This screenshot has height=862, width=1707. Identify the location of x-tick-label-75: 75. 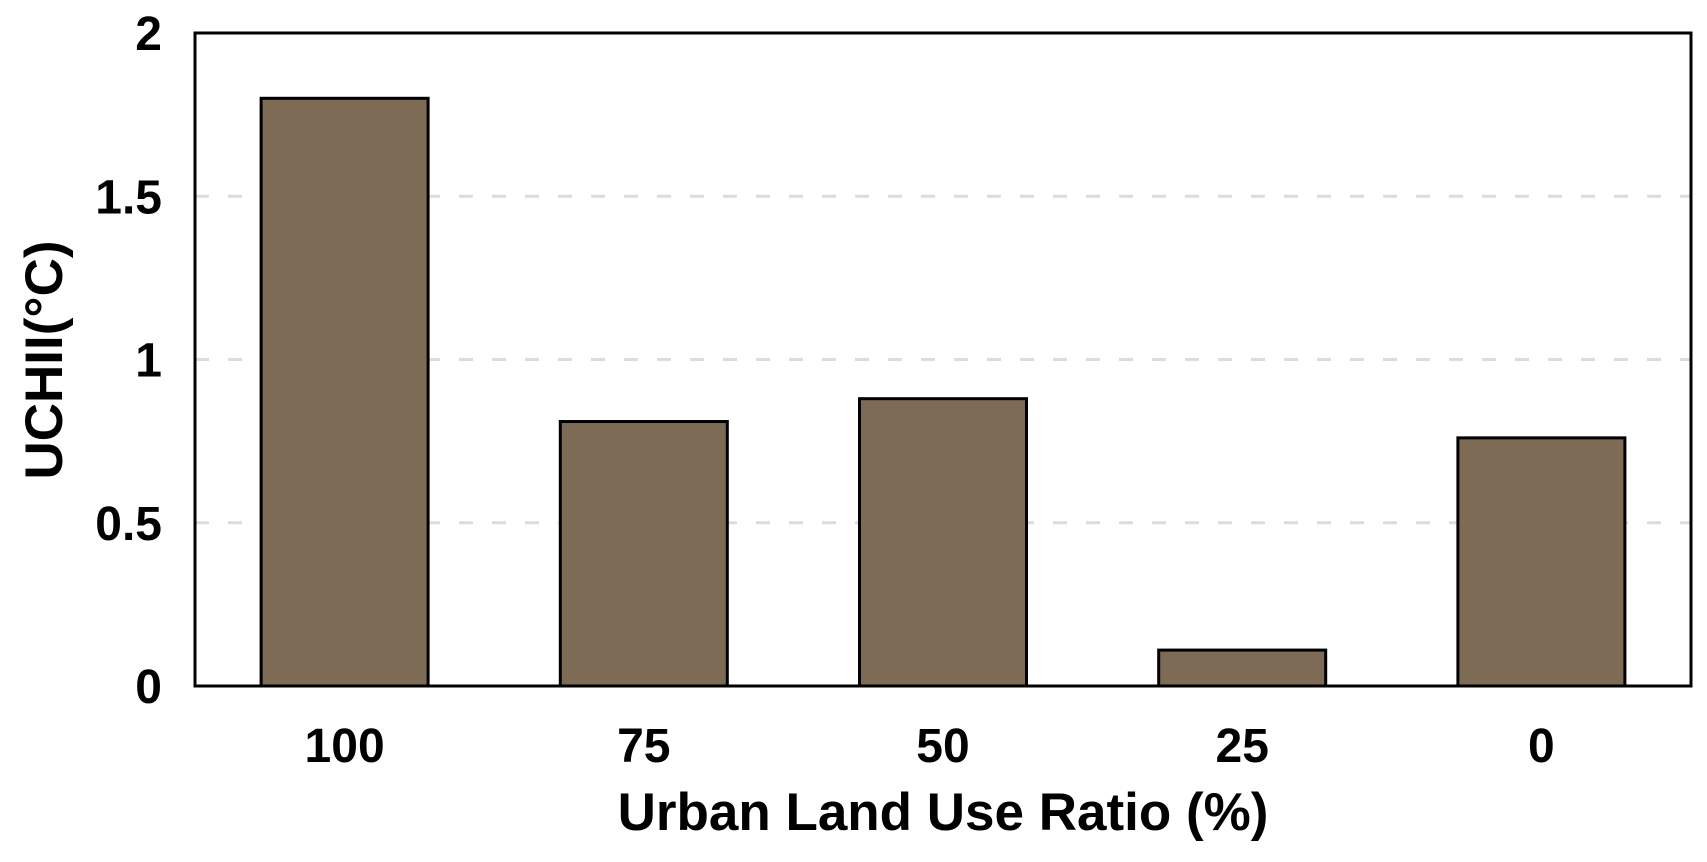
(643, 746).